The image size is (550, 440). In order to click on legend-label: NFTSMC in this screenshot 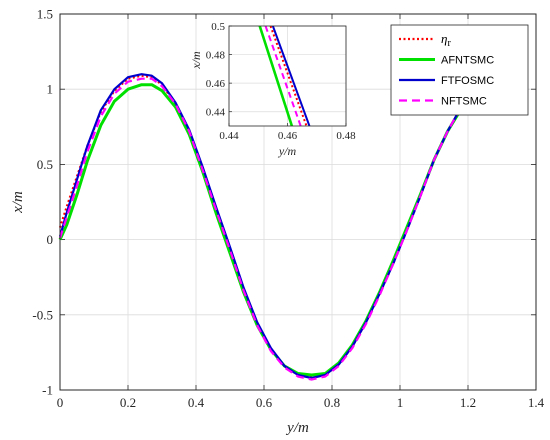, I will do `click(464, 102)`.